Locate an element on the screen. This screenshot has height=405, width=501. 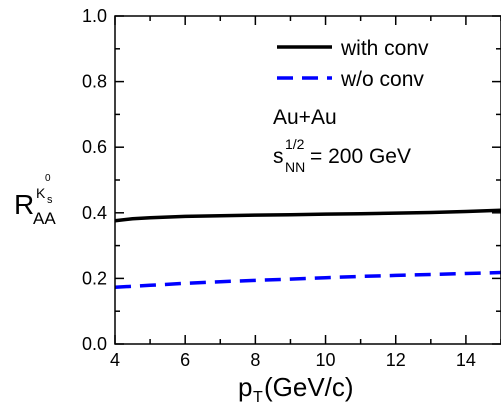
x-tick-label: 14 is located at coordinates (466, 360).